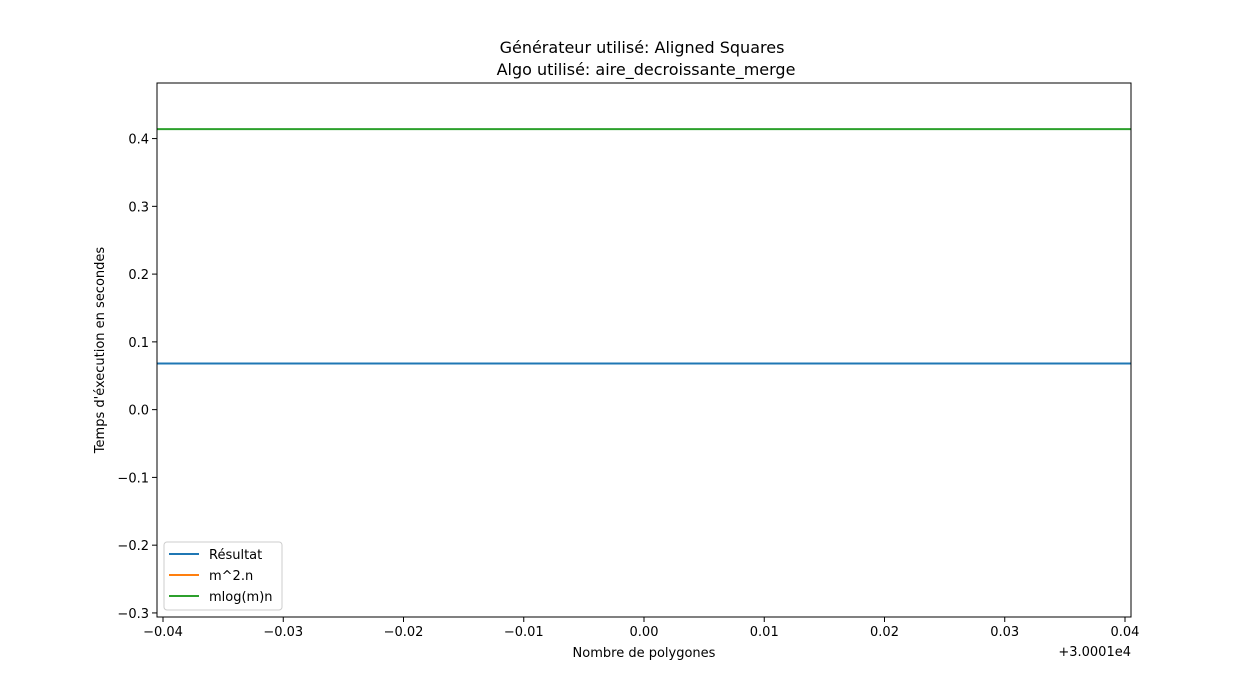 Image resolution: width=1257 pixels, height=693 pixels. Describe the element at coordinates (642, 47) in the screenshot. I see `chart-title-line1: Générateur utilisé: Aligned Squares` at that location.